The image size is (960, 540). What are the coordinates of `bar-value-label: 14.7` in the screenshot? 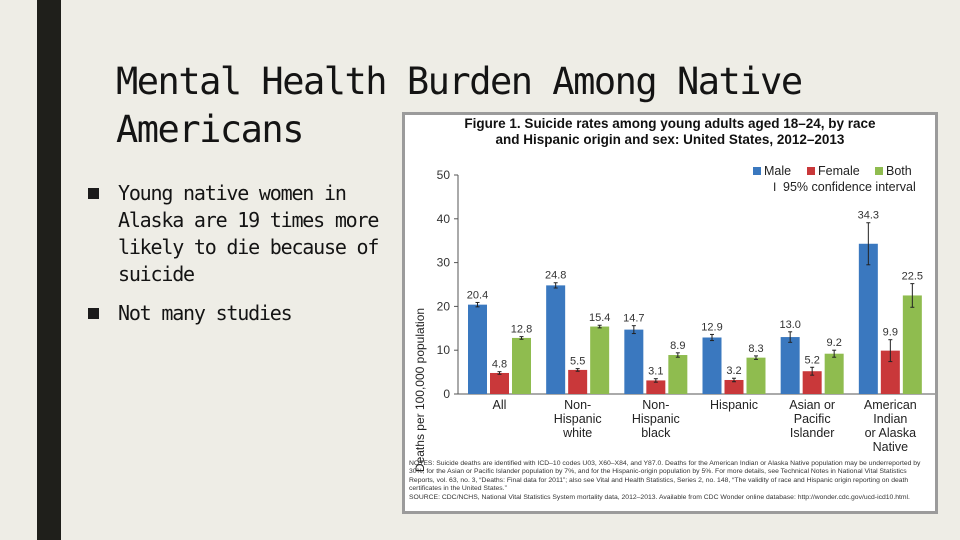 It's located at (633, 319).